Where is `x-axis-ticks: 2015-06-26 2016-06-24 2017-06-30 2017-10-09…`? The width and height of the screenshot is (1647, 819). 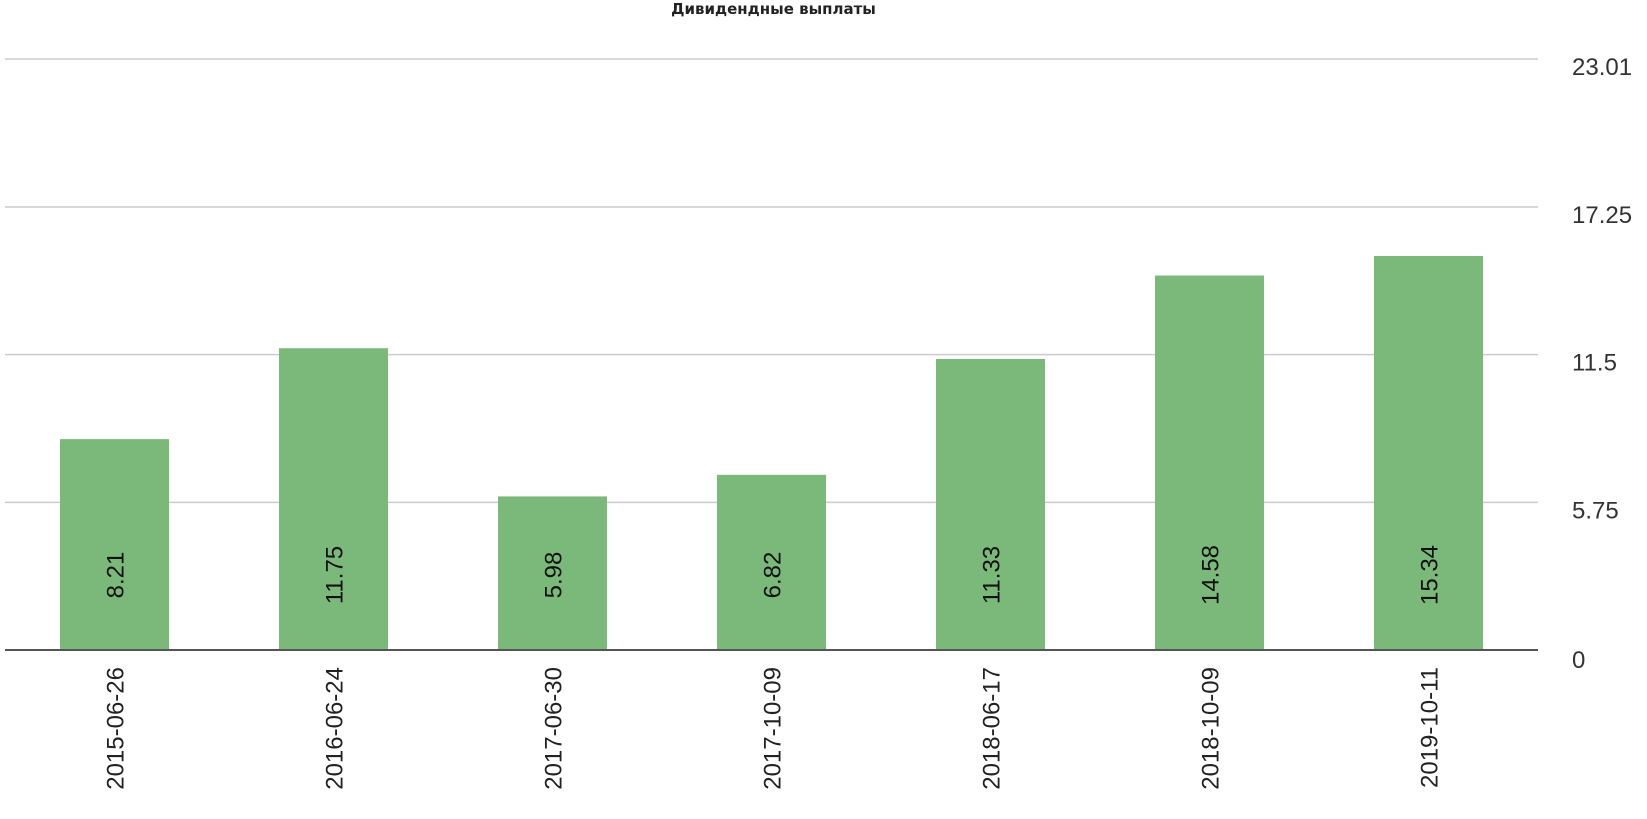 x-axis-ticks: 2015-06-26 2016-06-24 2017-06-30 2017-10-09… is located at coordinates (773, 728).